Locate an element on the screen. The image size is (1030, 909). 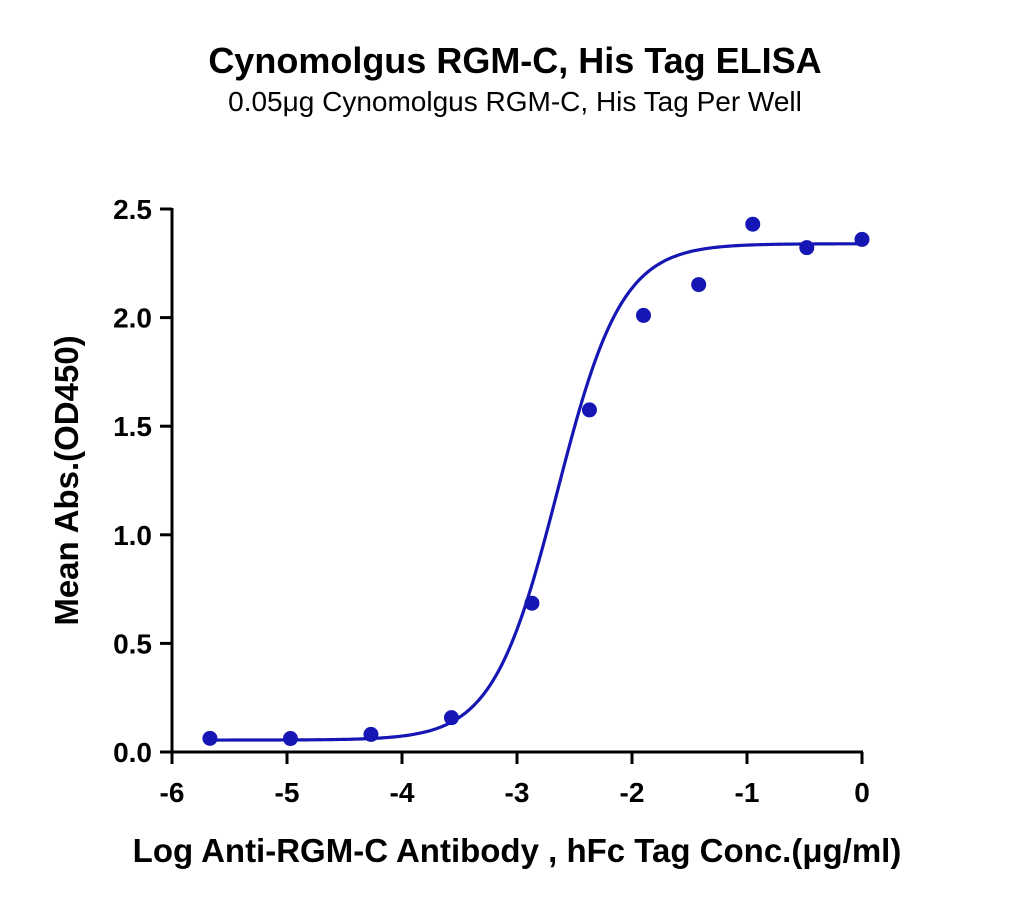
x-tick-label: -2 is located at coordinates (632, 792).